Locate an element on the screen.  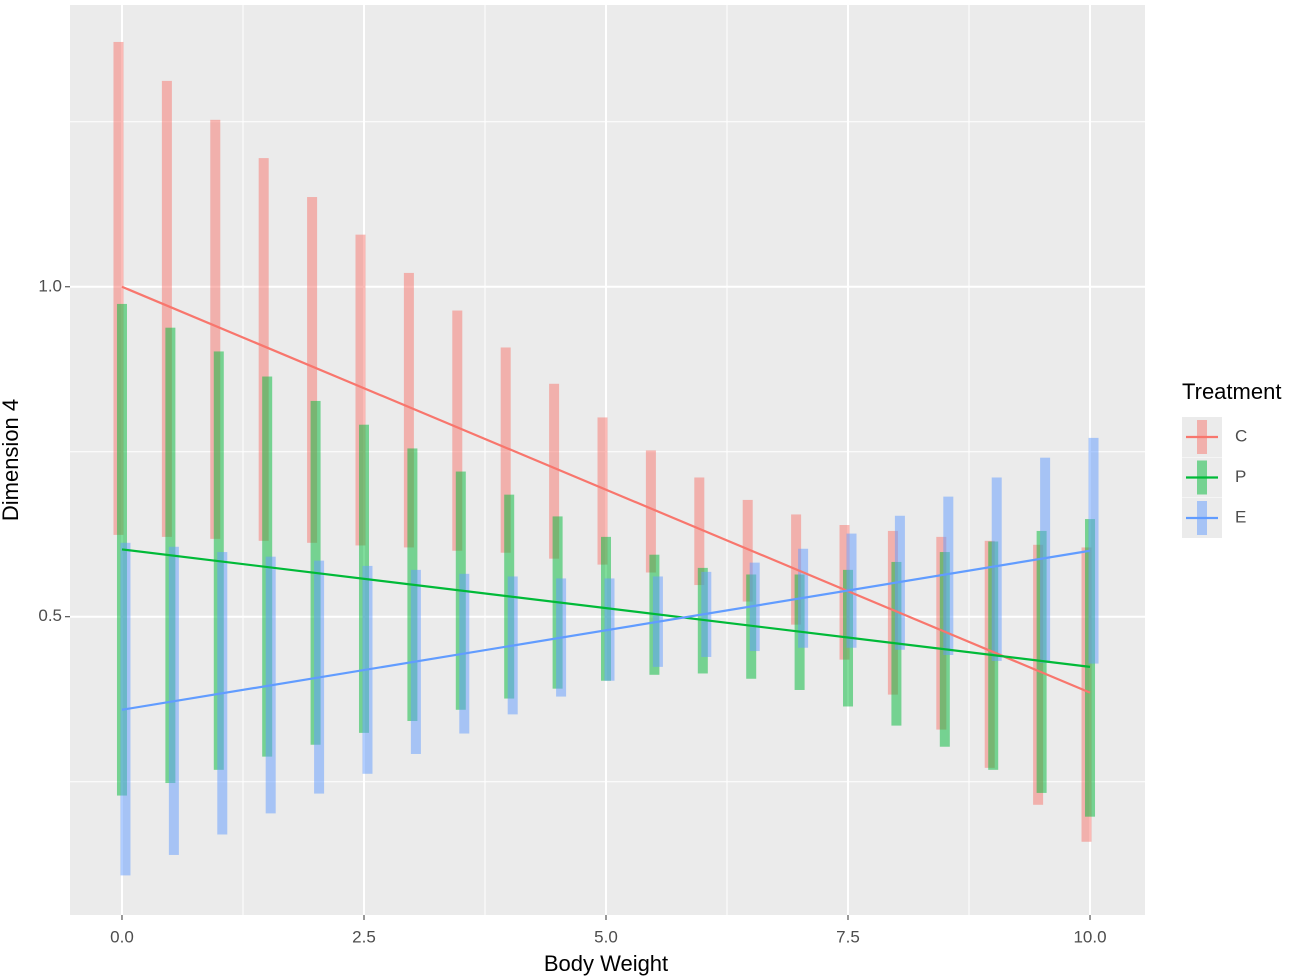
y-tick-label: 1.0 is located at coordinates (50, 285).